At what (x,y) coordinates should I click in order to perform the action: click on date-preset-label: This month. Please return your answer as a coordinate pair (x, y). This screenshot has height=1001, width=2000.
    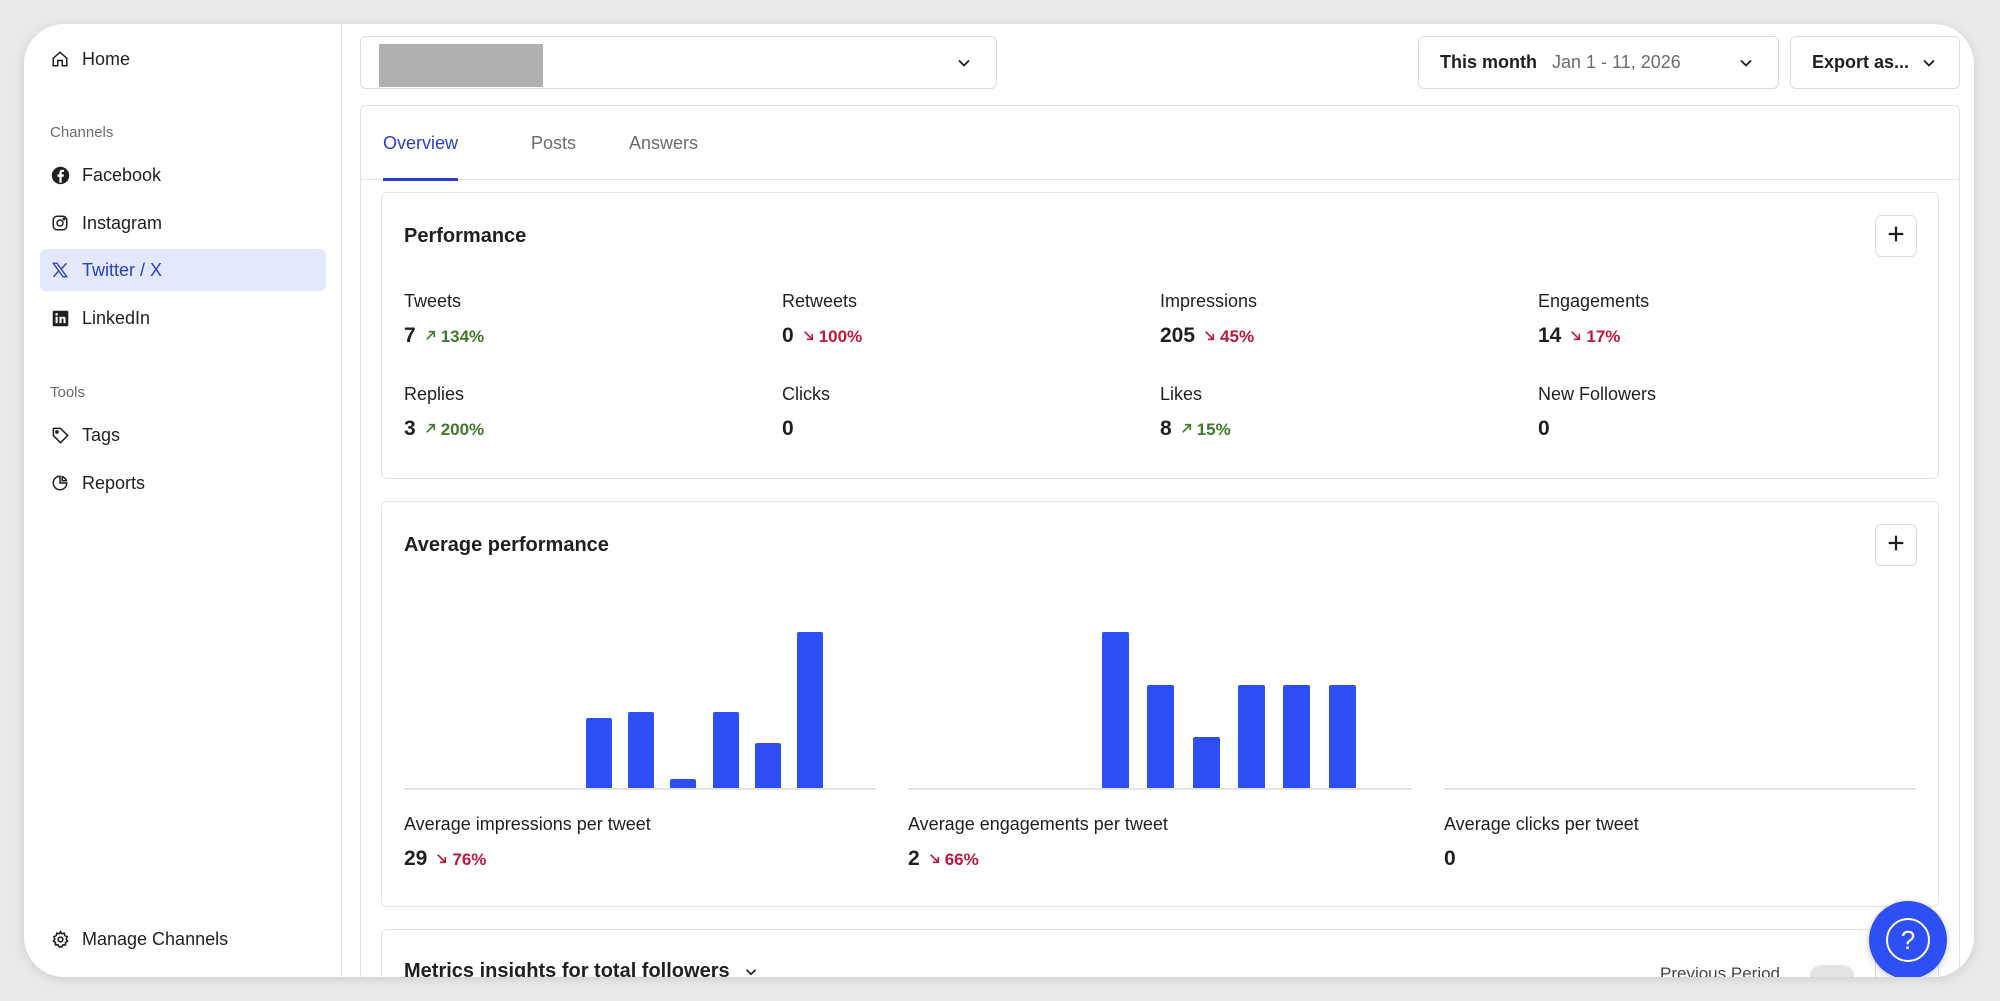
    Looking at the image, I should click on (1488, 62).